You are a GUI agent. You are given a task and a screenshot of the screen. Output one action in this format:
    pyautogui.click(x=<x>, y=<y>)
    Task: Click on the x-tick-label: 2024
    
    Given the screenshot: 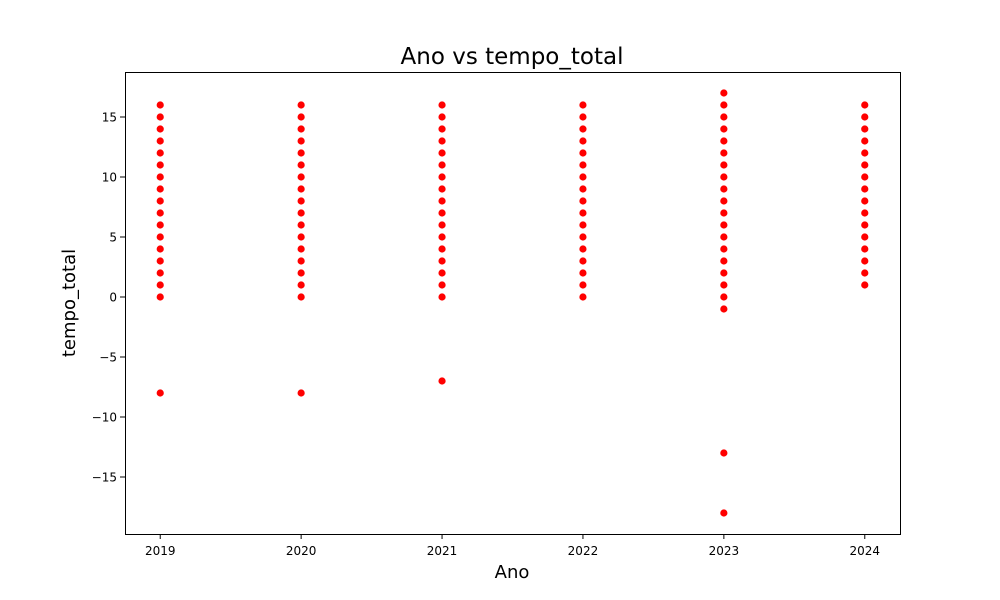 What is the action you would take?
    pyautogui.click(x=864, y=551)
    